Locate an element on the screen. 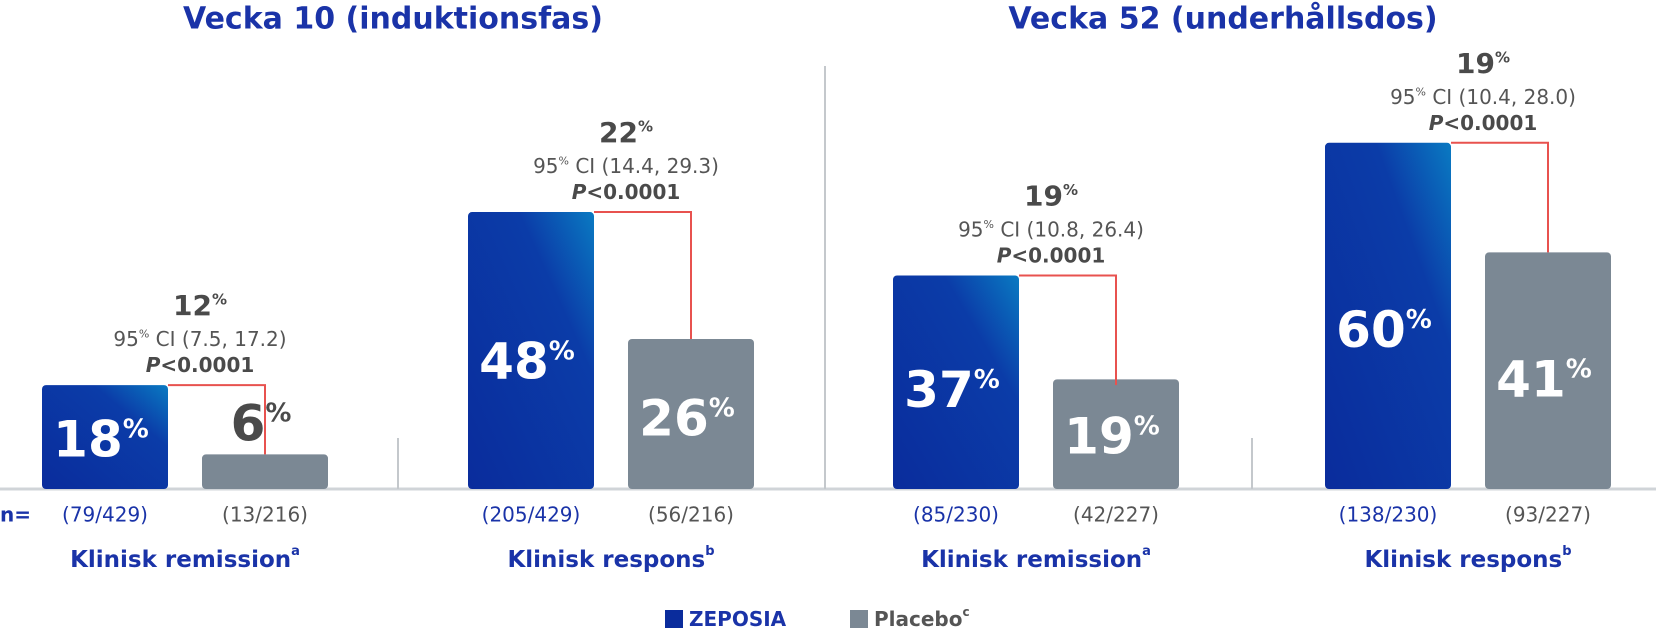 The height and width of the screenshot is (637, 1656). count-label: (56/216) is located at coordinates (691, 515).